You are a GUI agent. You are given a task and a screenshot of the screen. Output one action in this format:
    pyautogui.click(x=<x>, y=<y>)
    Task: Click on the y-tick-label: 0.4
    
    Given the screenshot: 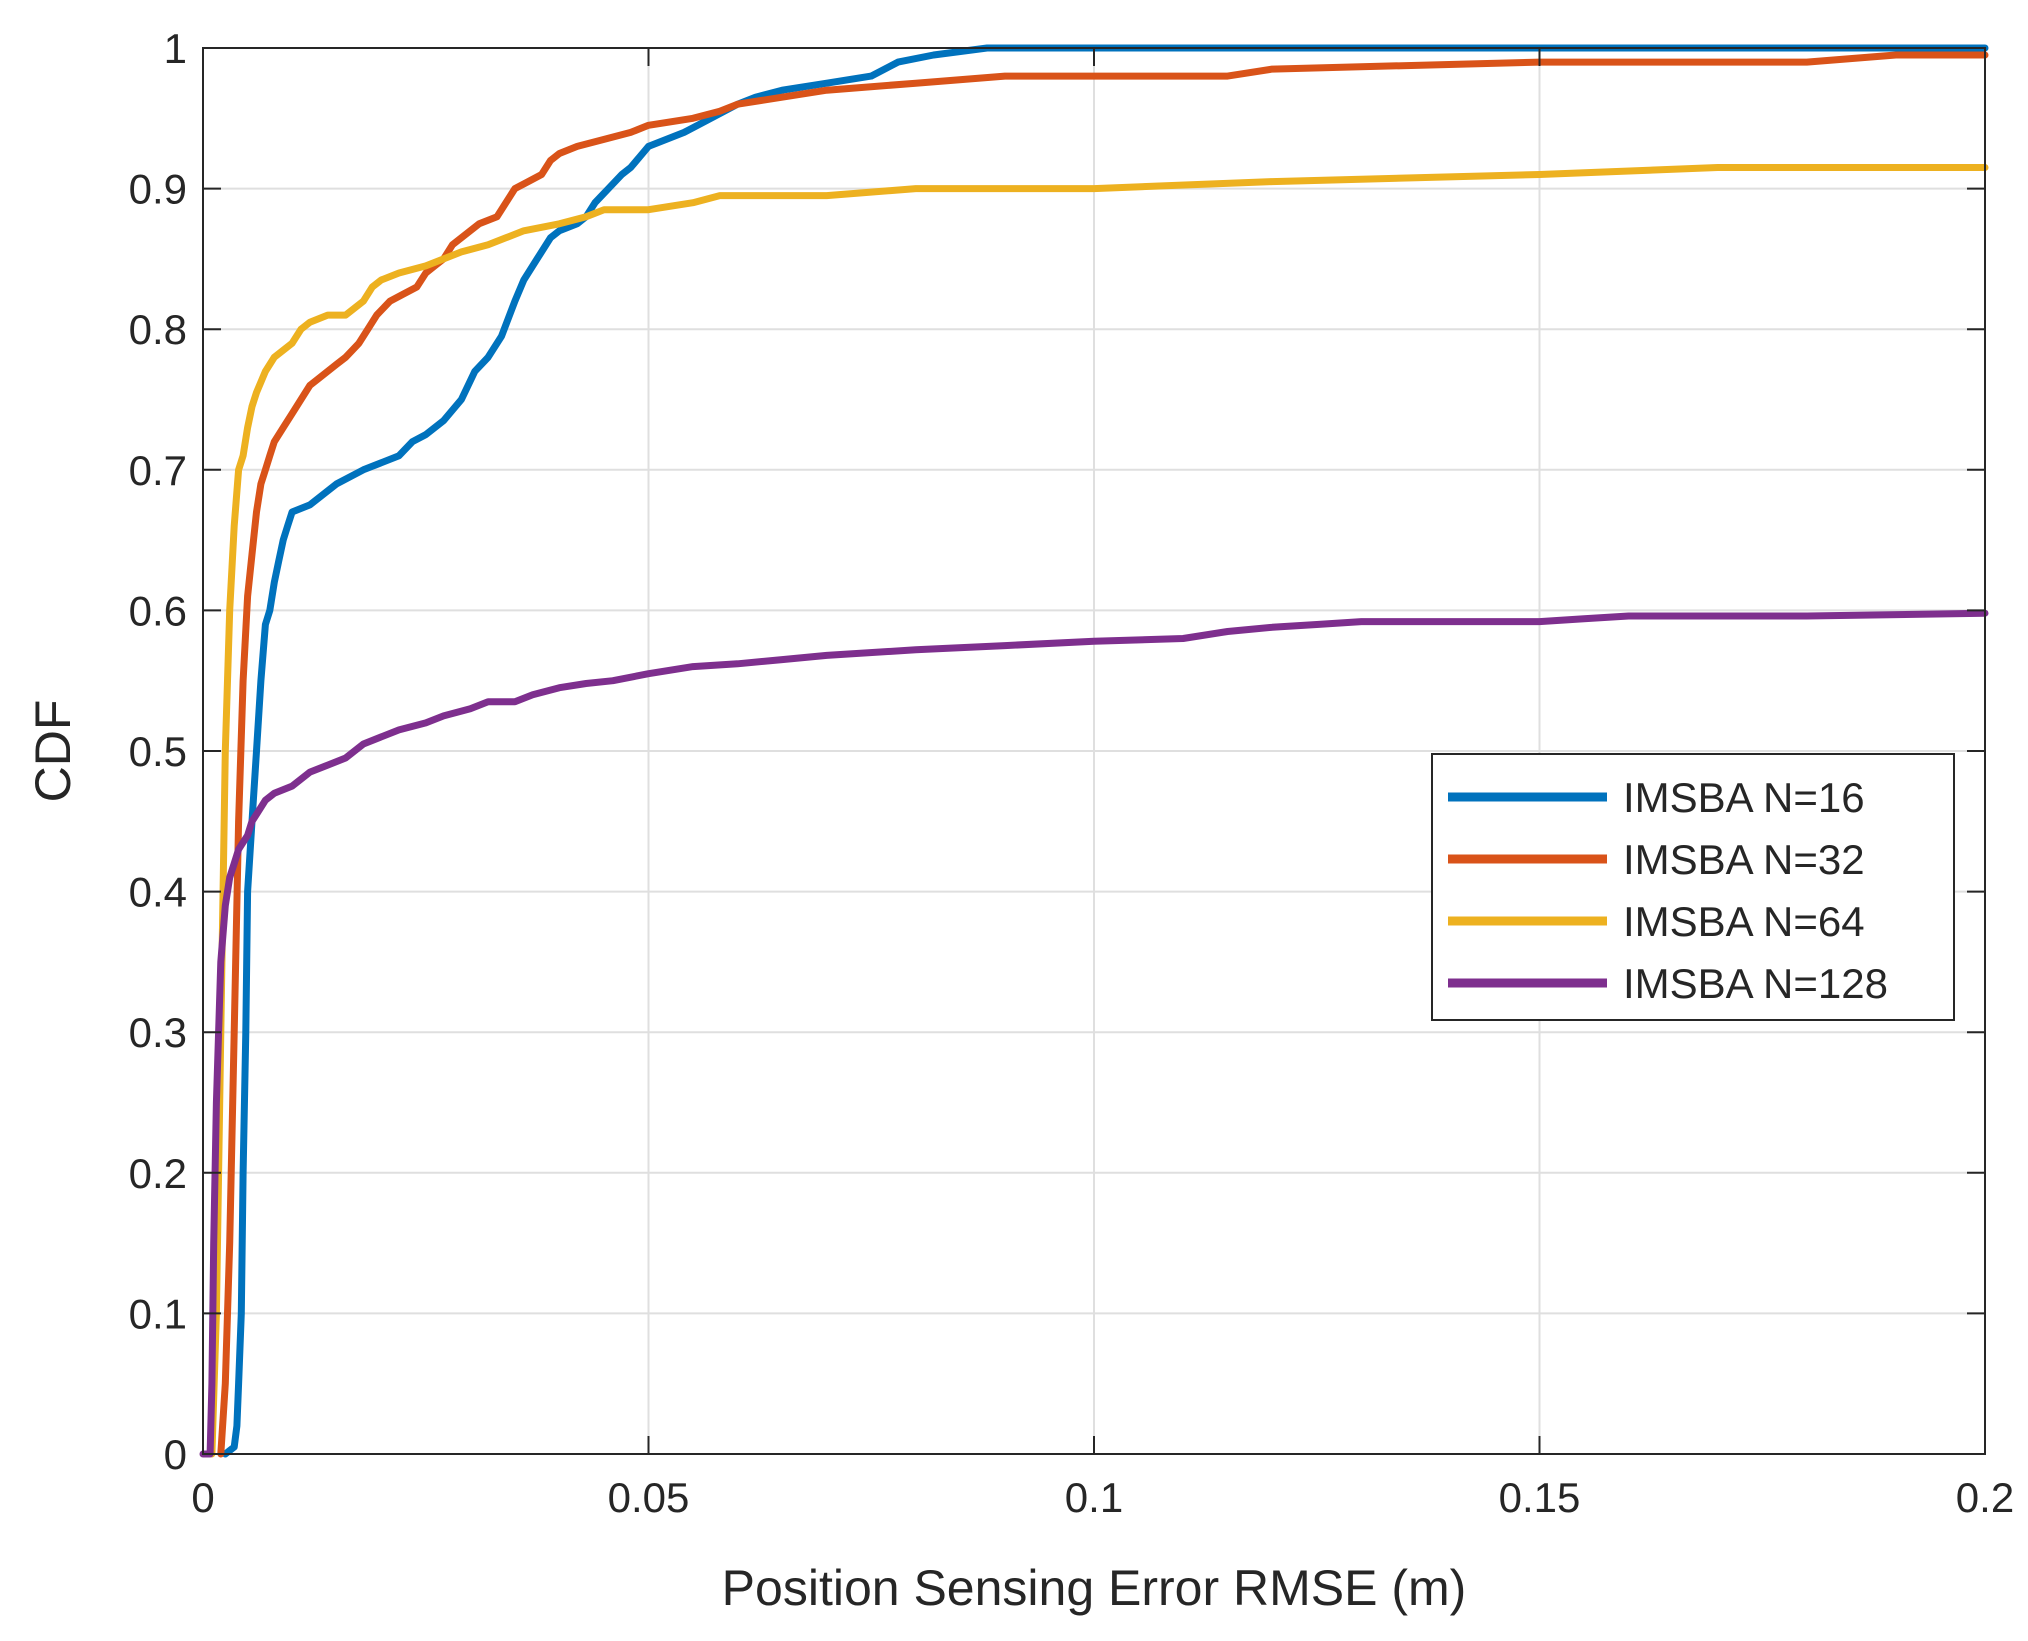 What is the action you would take?
    pyautogui.click(x=158, y=892)
    